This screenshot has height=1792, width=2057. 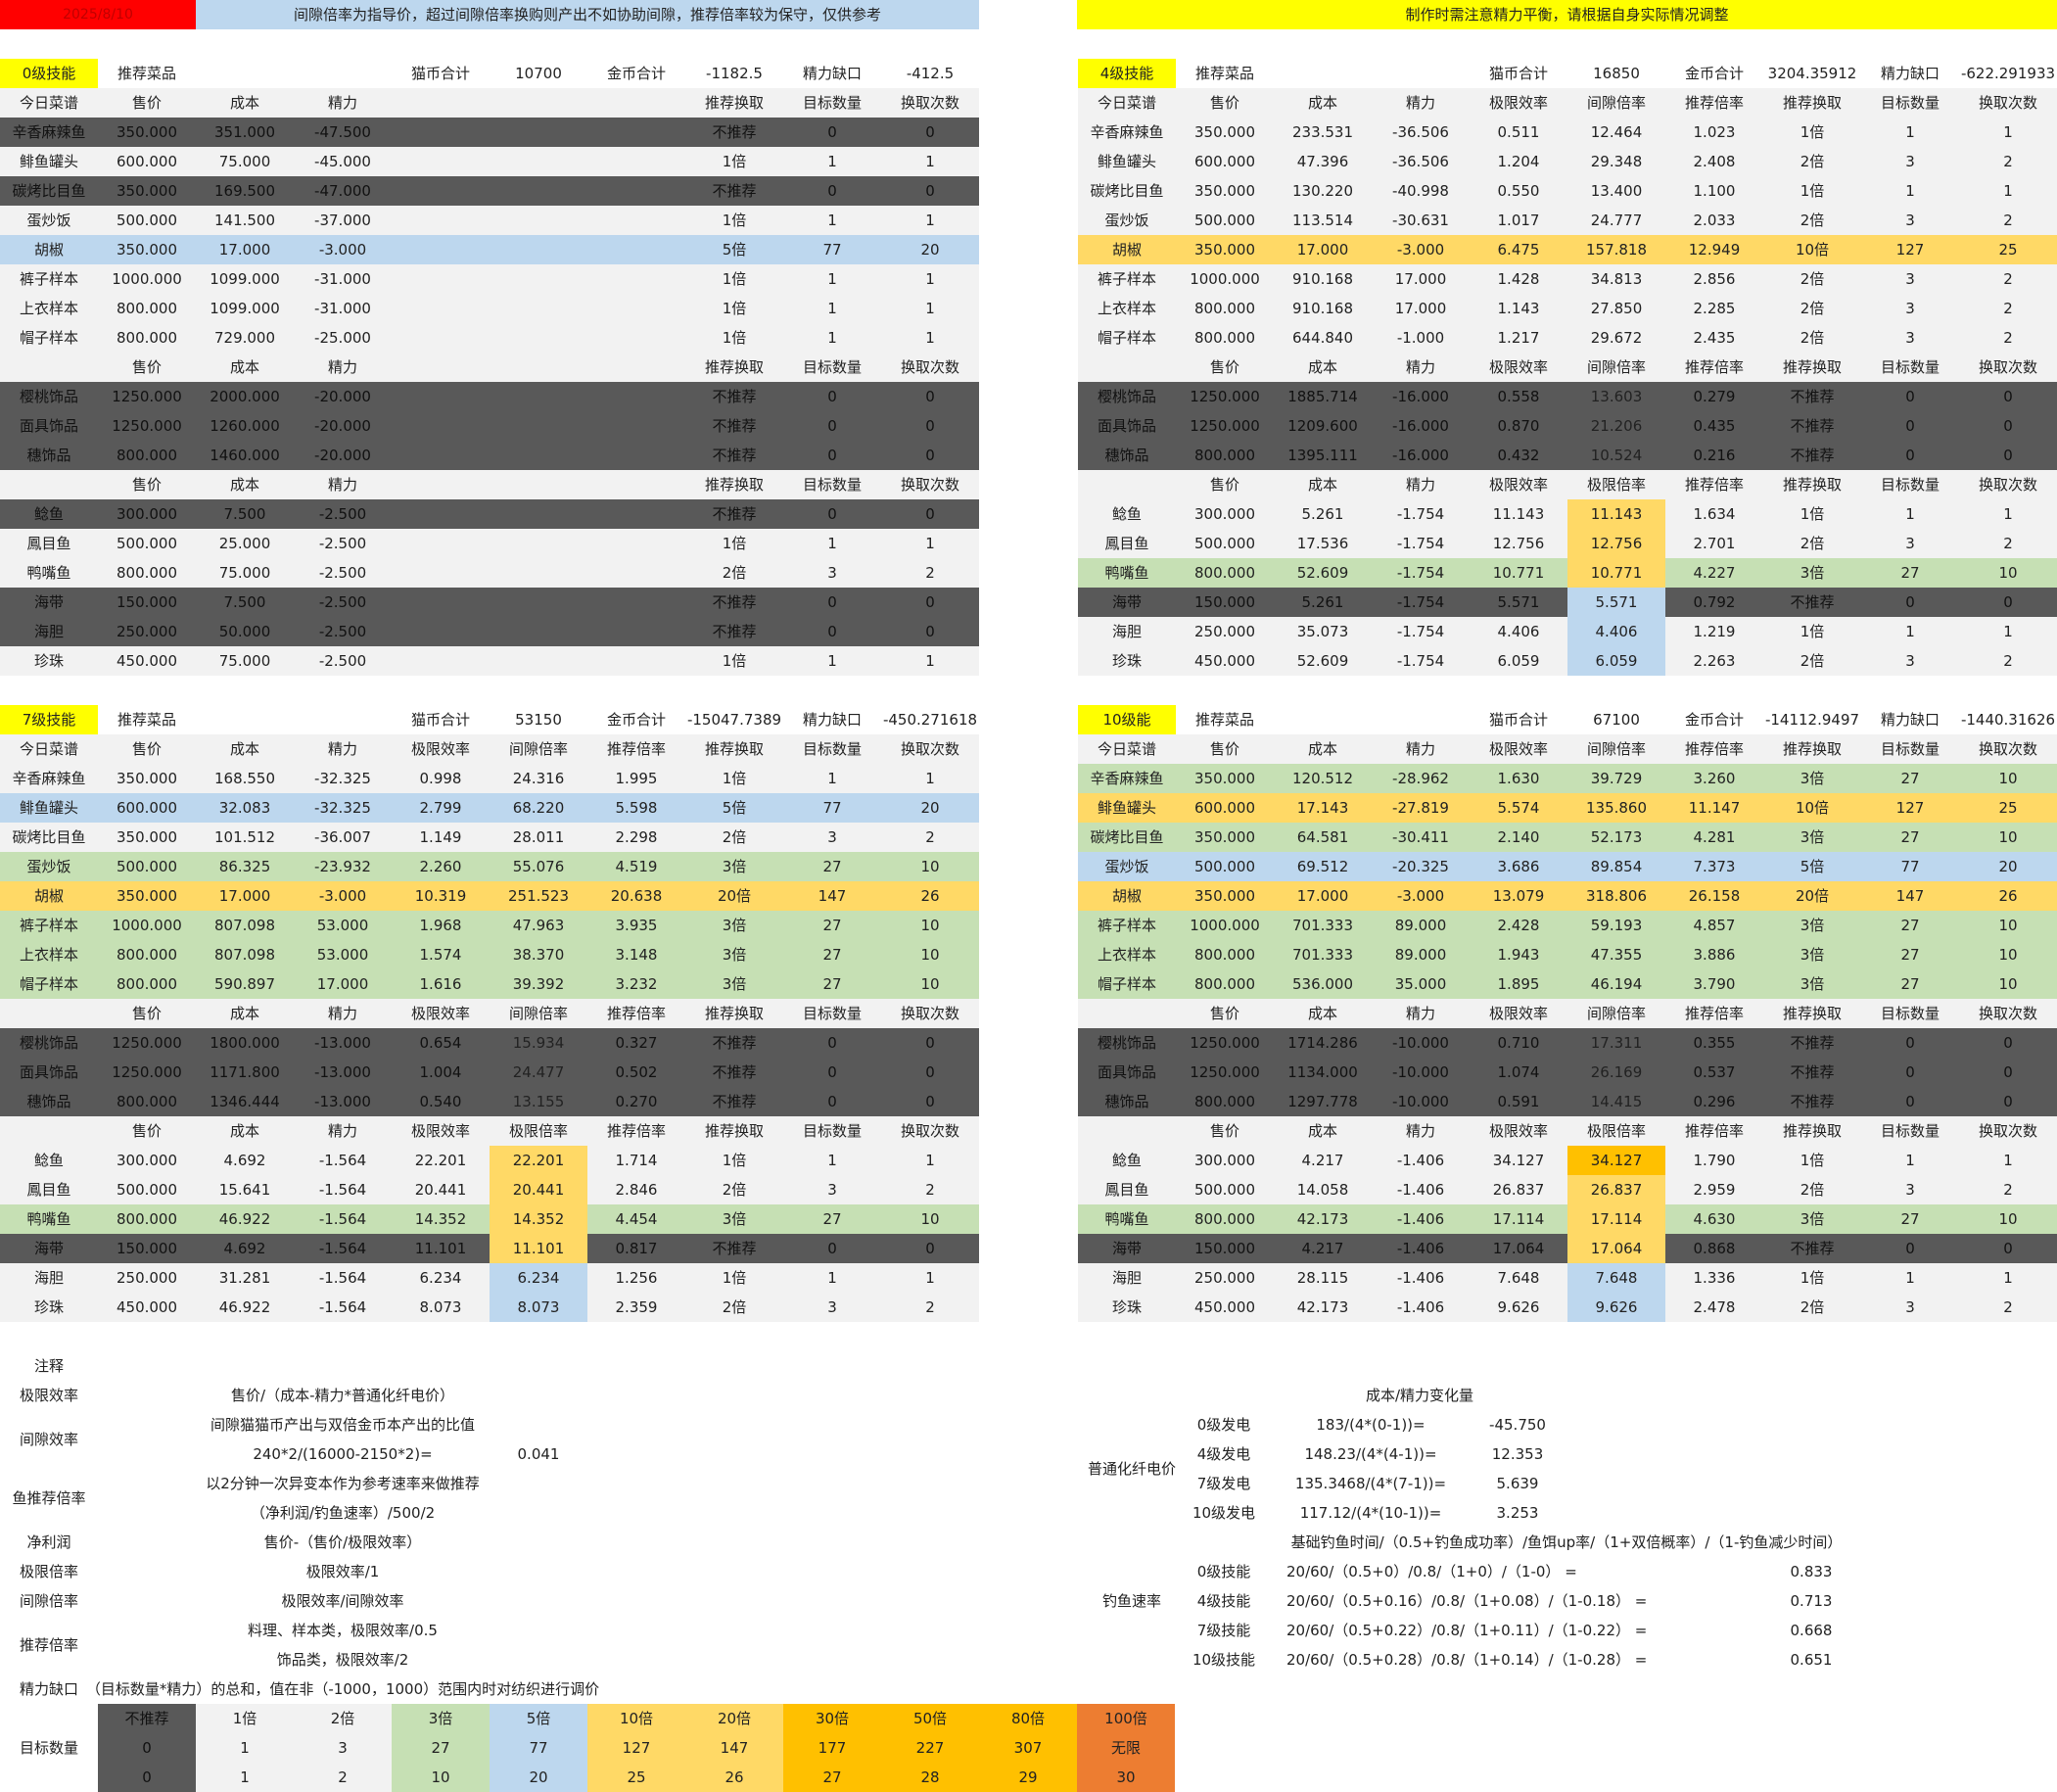 What do you see at coordinates (1617, 896) in the screenshot?
I see `gap-rate-cell: 318.806` at bounding box center [1617, 896].